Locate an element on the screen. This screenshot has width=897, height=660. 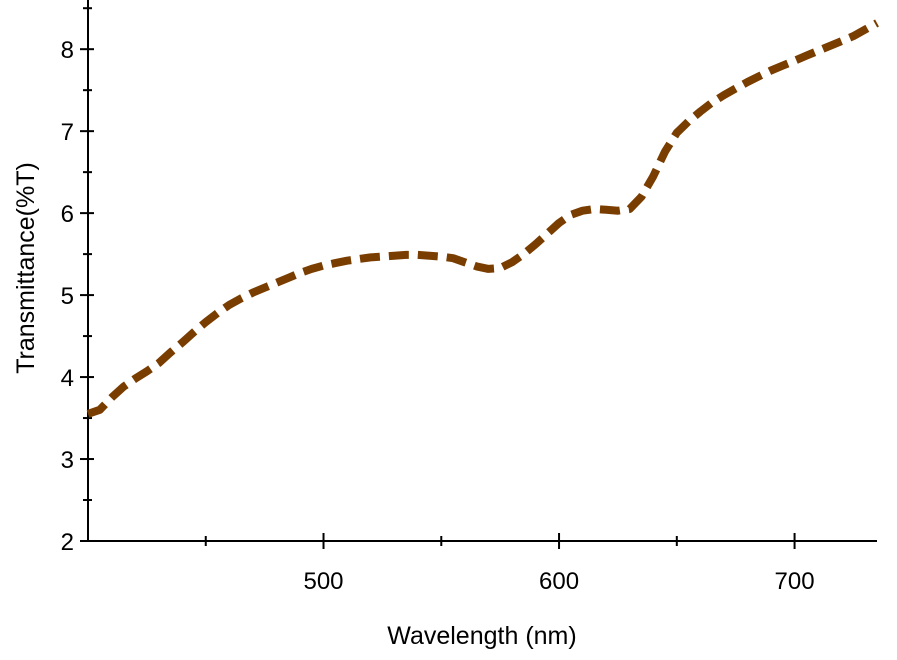
x-tick-label: 600 is located at coordinates (559, 581).